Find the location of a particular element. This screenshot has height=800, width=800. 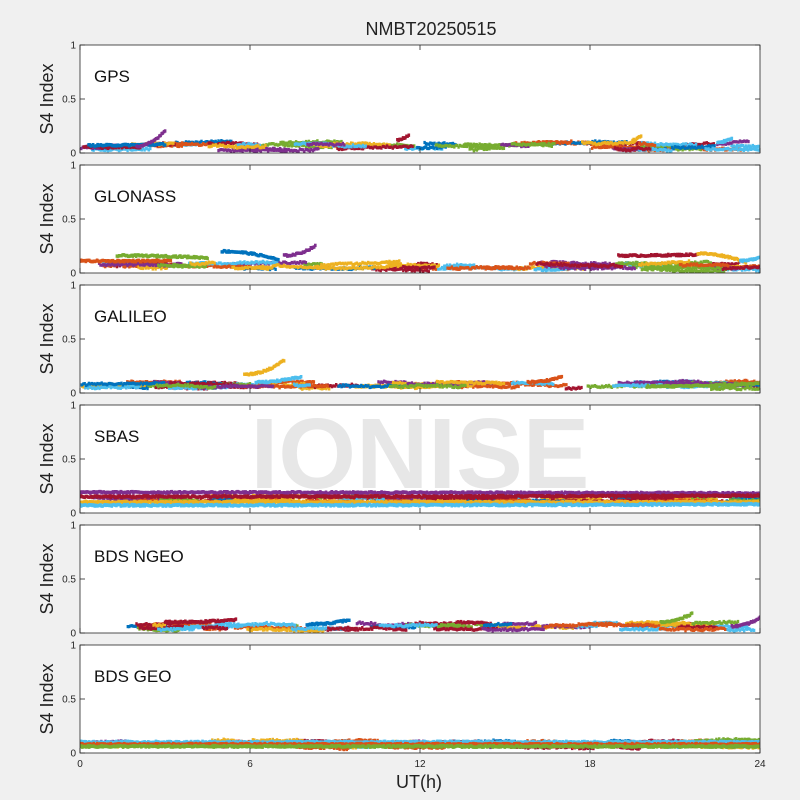

y-tick-label: 1 is located at coordinates (73, 46).